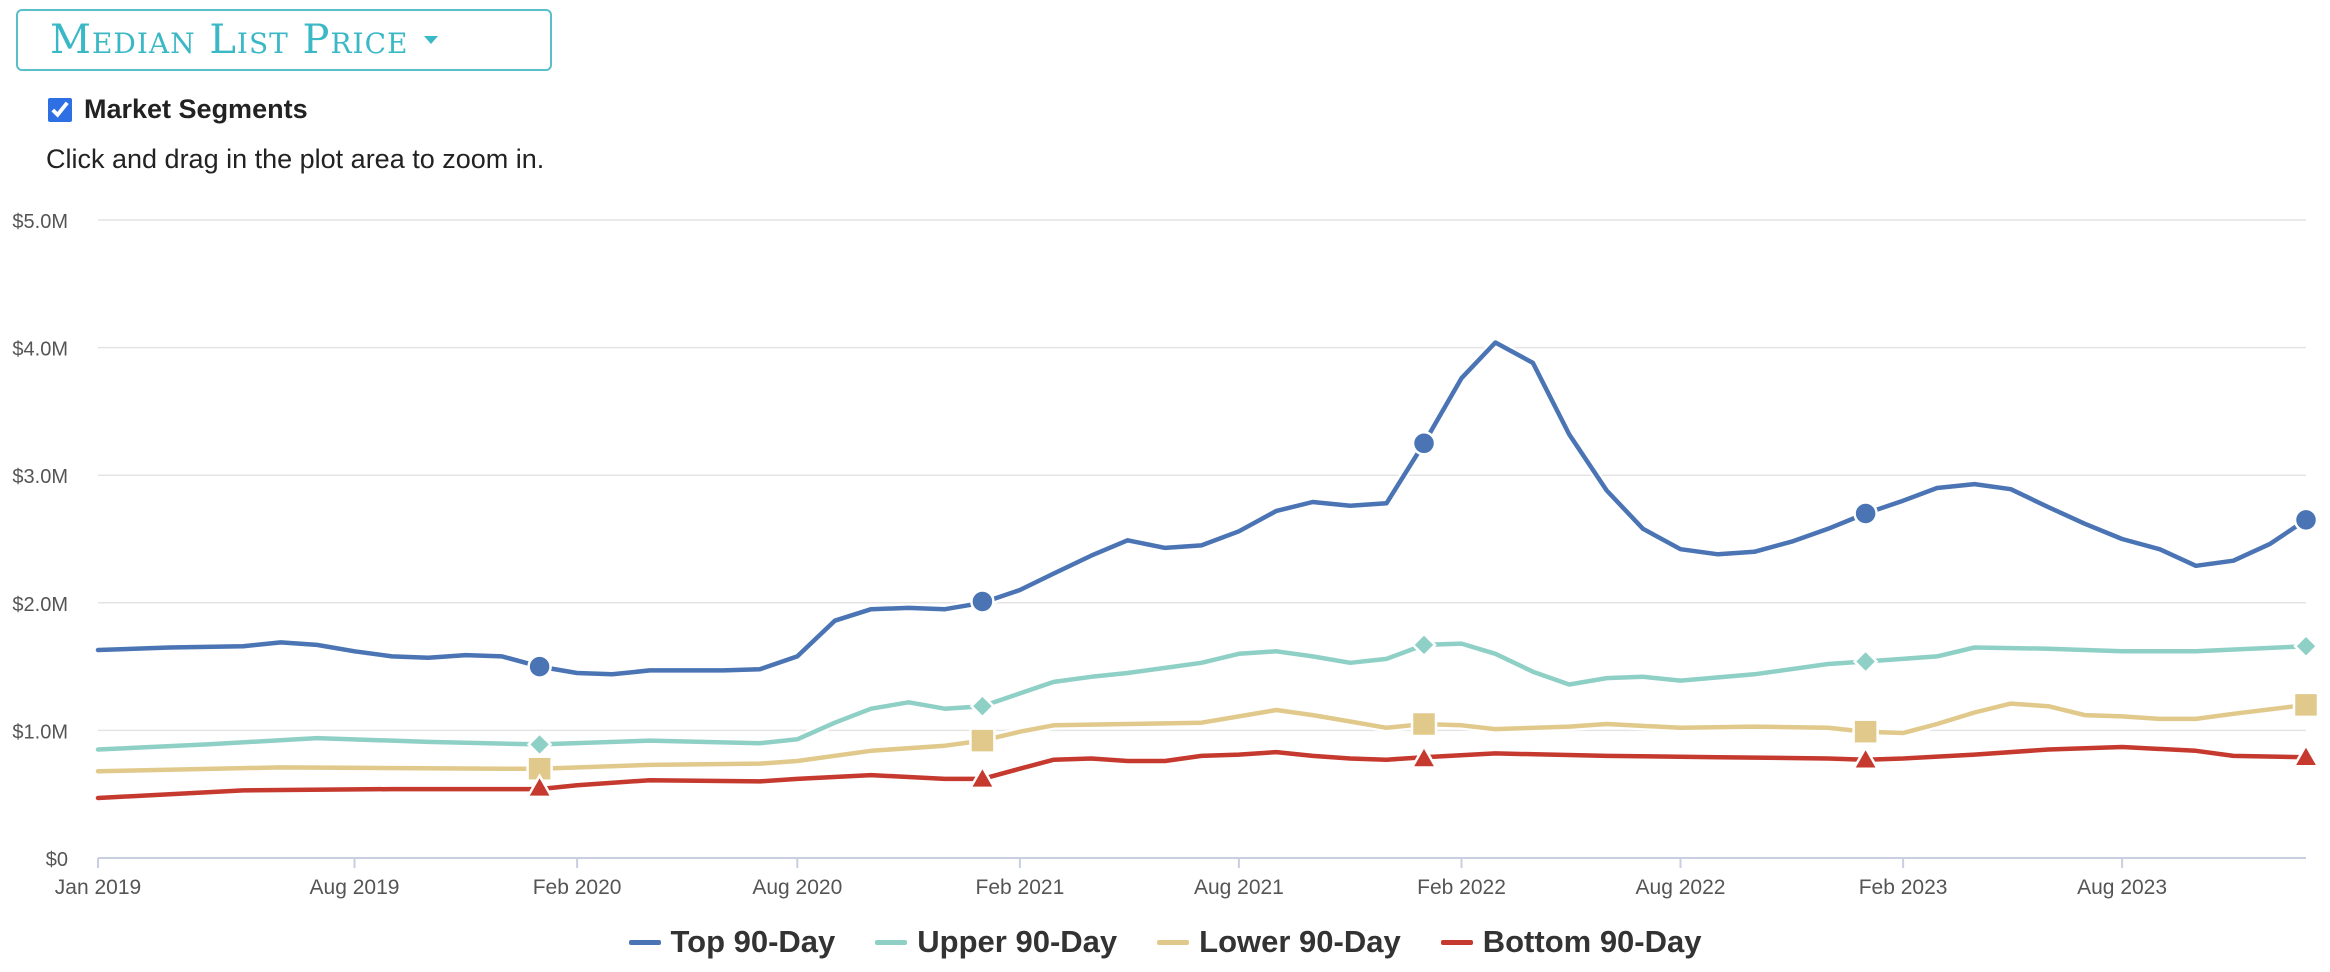 Image resolution: width=2330 pixels, height=972 pixels. Describe the element at coordinates (577, 887) in the screenshot. I see `x-tick-label: Feb 2020` at that location.